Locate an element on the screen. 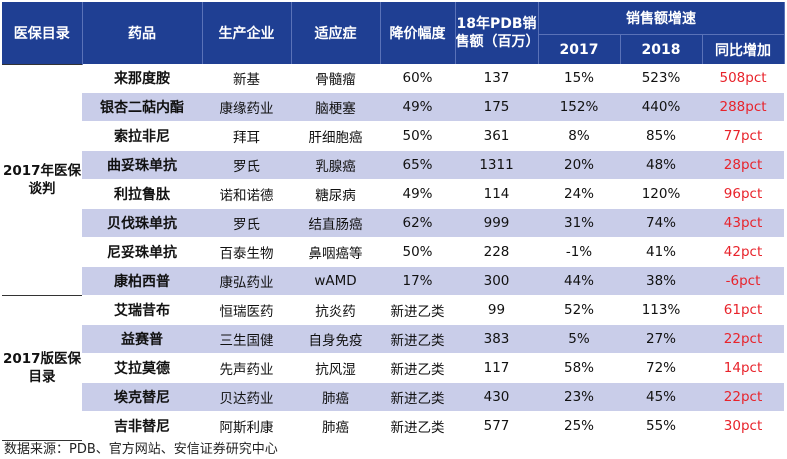  group-label-line1: 2017年医保 is located at coordinates (42, 170).